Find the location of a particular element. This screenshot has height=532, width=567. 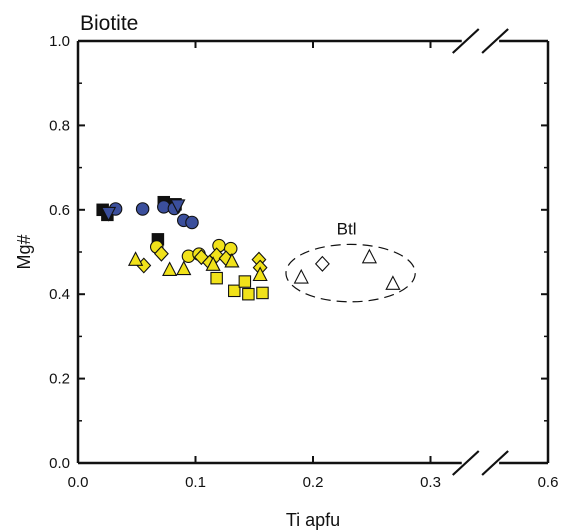

x-tick-label: 0.1 is located at coordinates (195, 482).